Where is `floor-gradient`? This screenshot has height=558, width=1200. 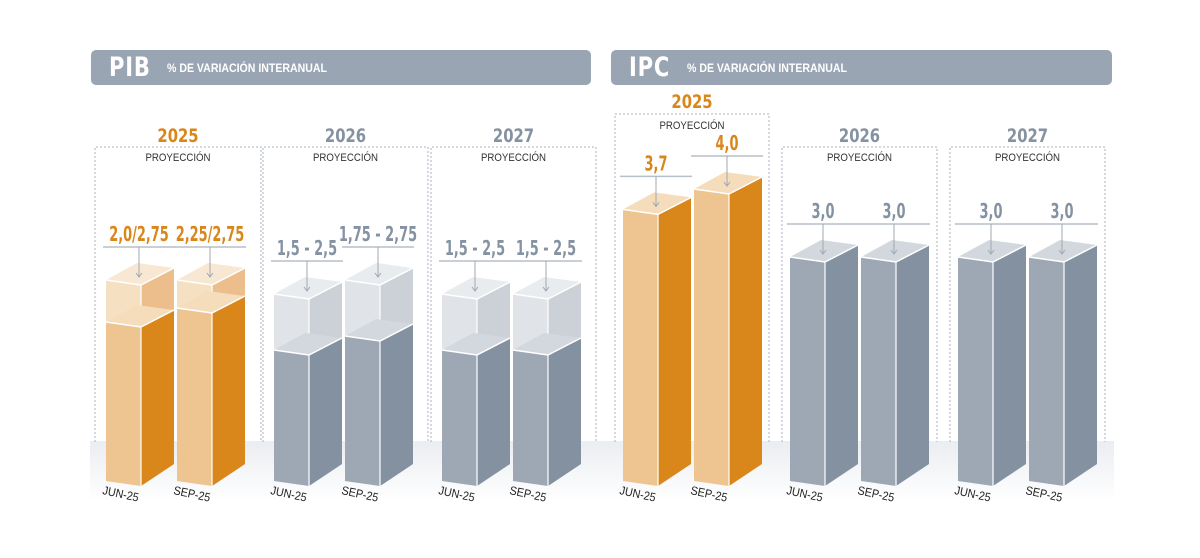 floor-gradient is located at coordinates (602, 471).